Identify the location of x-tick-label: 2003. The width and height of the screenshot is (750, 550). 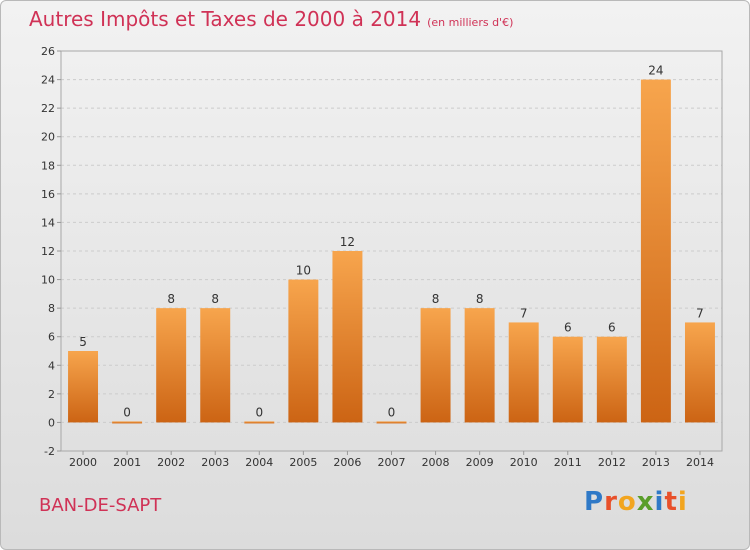
(215, 462).